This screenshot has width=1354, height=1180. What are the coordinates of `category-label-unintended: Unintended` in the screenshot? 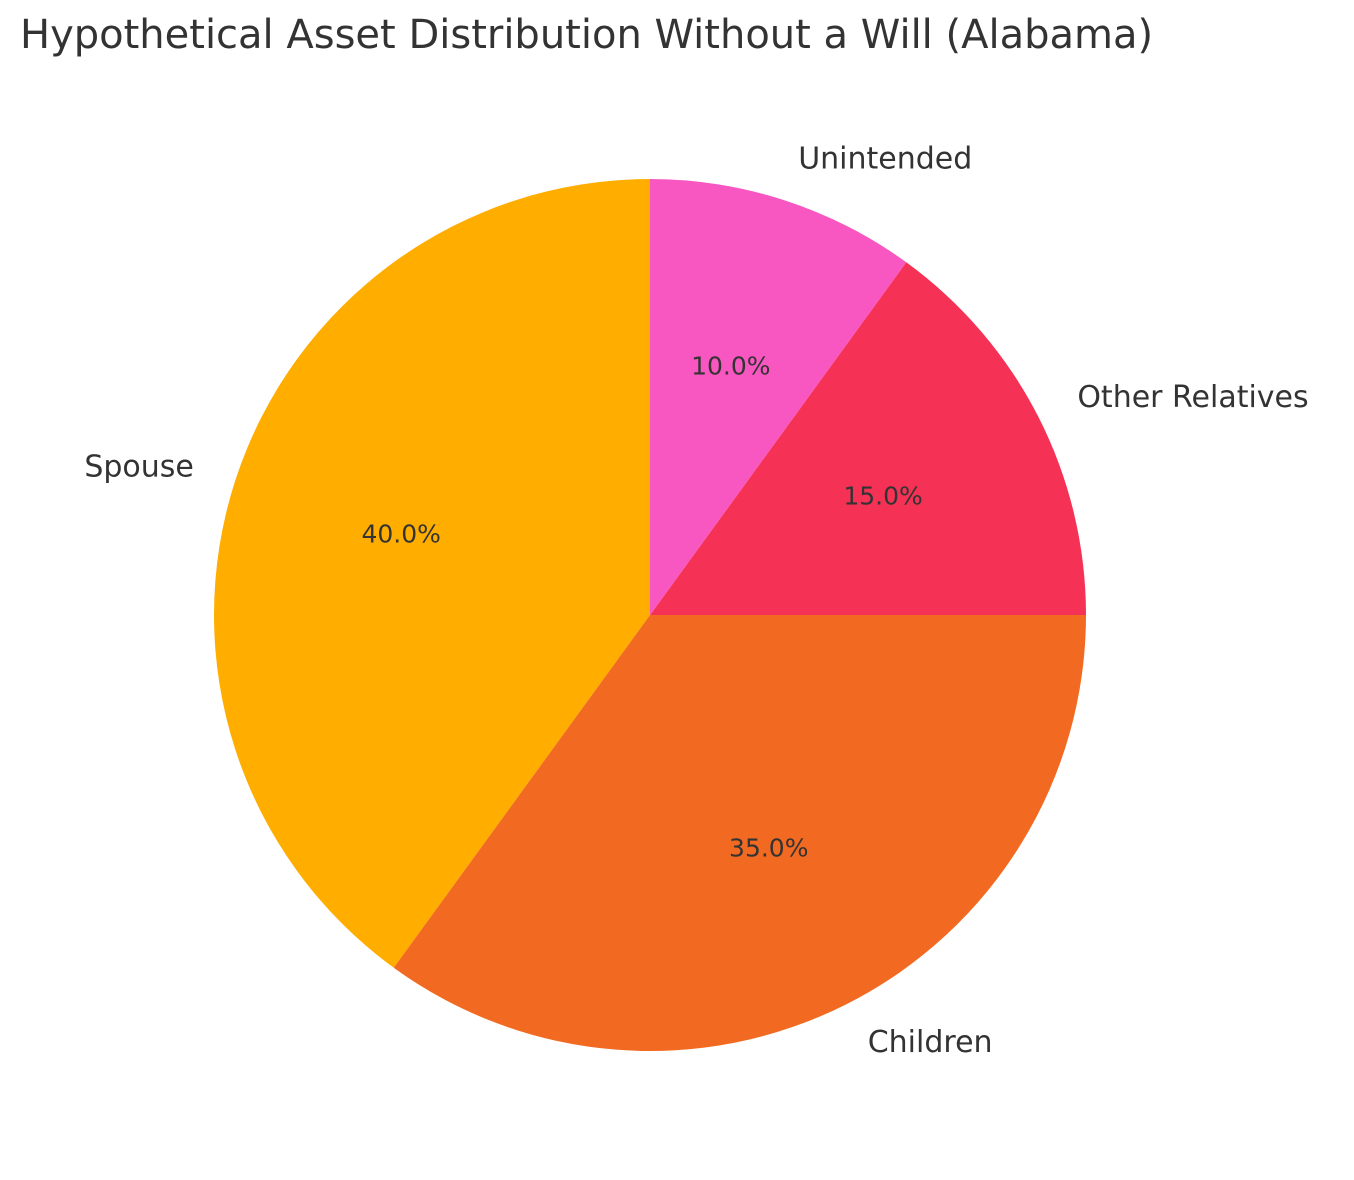 It's located at (885, 158).